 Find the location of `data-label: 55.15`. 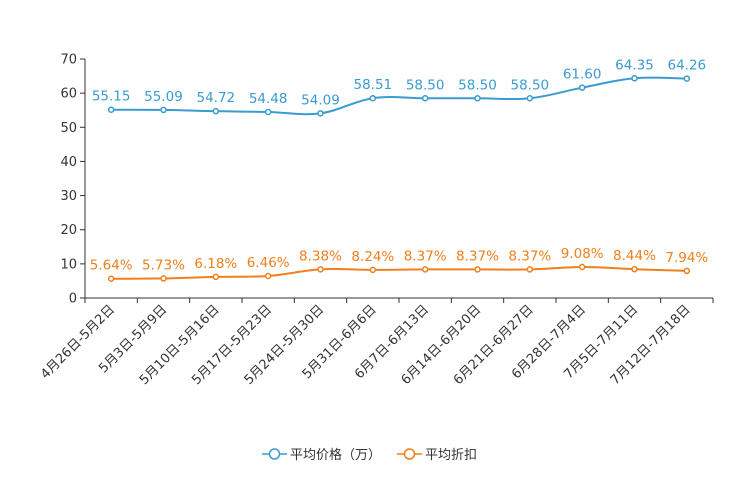

data-label: 55.15 is located at coordinates (111, 97).